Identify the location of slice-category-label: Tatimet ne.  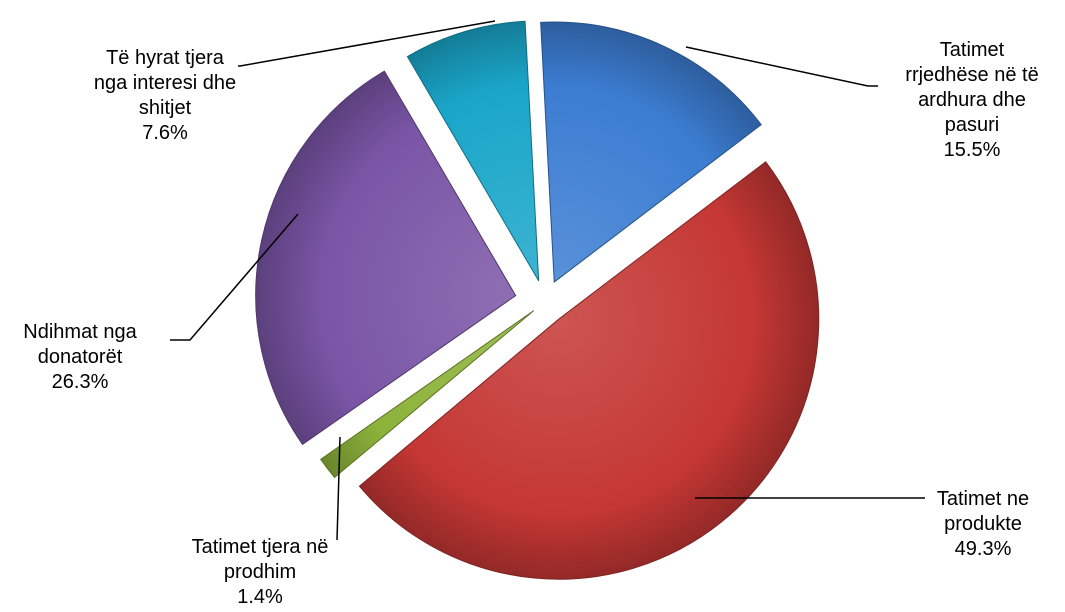
(983, 499).